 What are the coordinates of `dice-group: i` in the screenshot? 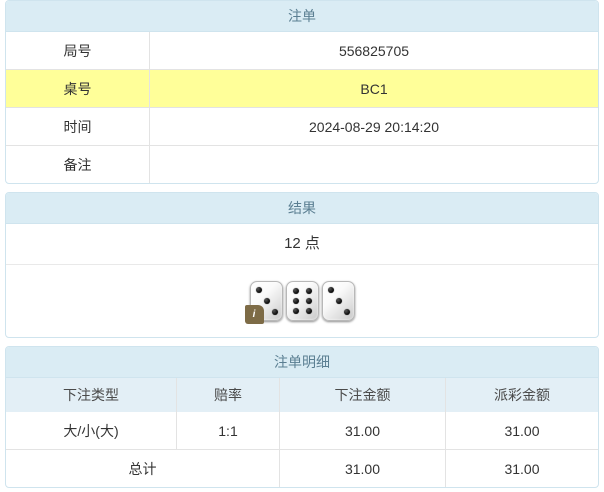 It's located at (302, 301).